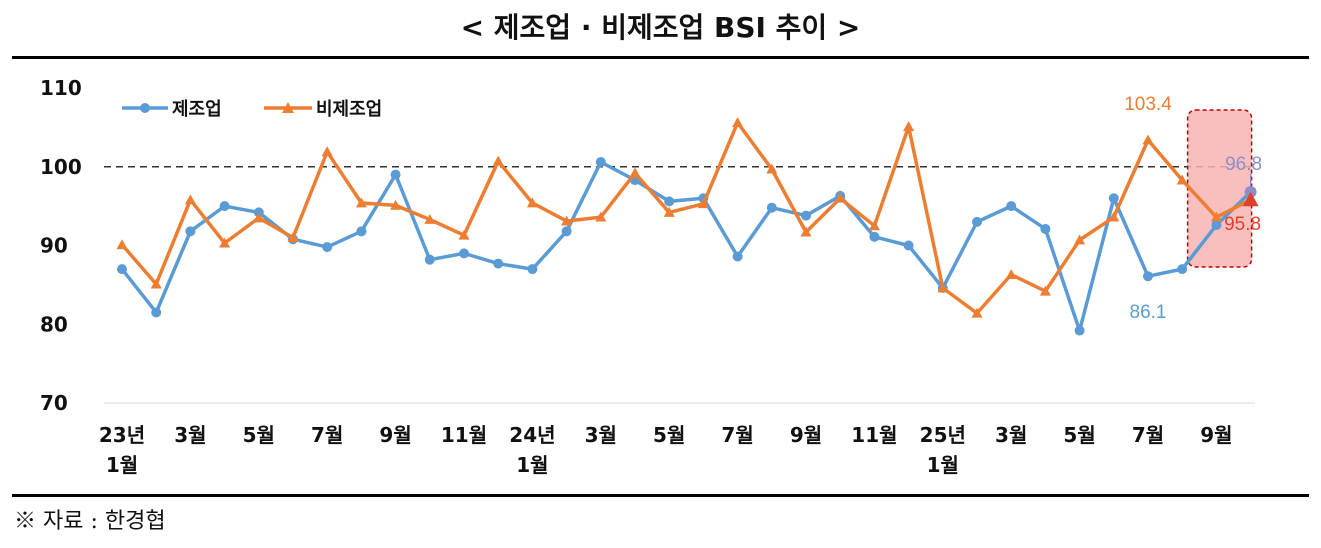 This screenshot has width=1321, height=548. I want to click on legend-label-non-manufacturing: 비제조업, so click(349, 109).